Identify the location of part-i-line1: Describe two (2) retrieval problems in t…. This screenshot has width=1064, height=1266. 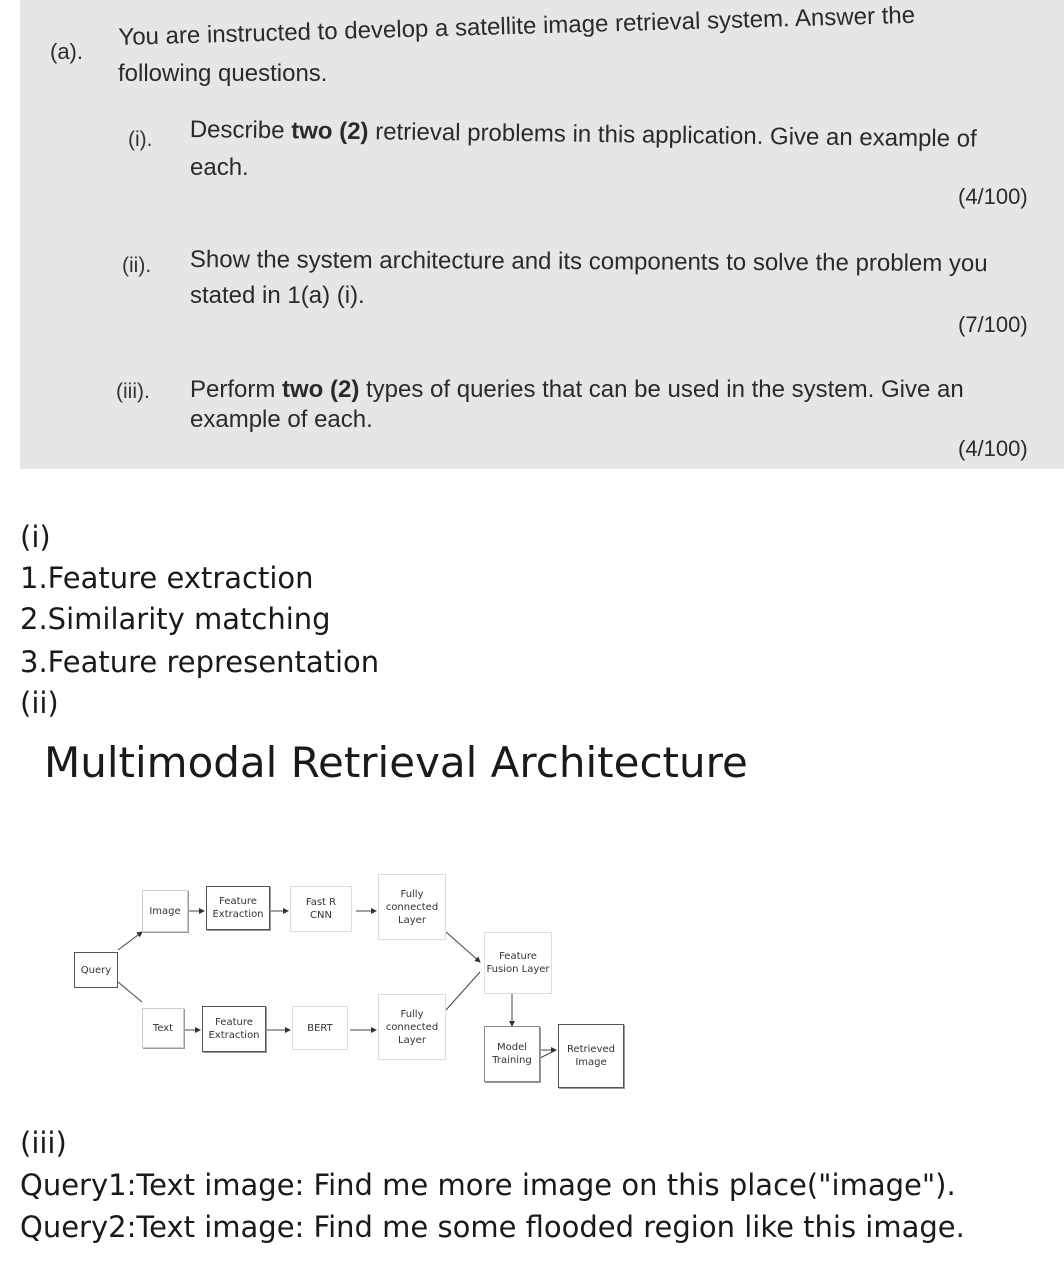
(583, 134).